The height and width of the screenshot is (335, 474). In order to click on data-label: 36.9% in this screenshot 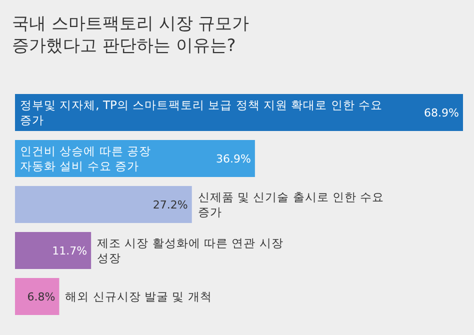, I will do `click(233, 159)`.